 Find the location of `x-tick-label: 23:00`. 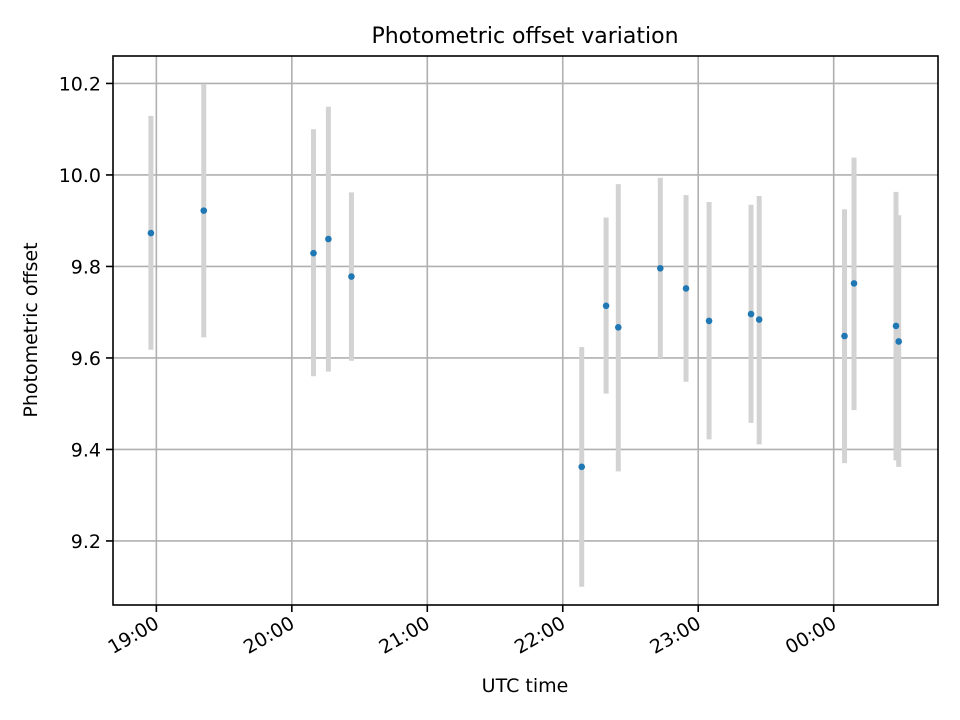

x-tick-label: 23:00 is located at coordinates (675, 635).